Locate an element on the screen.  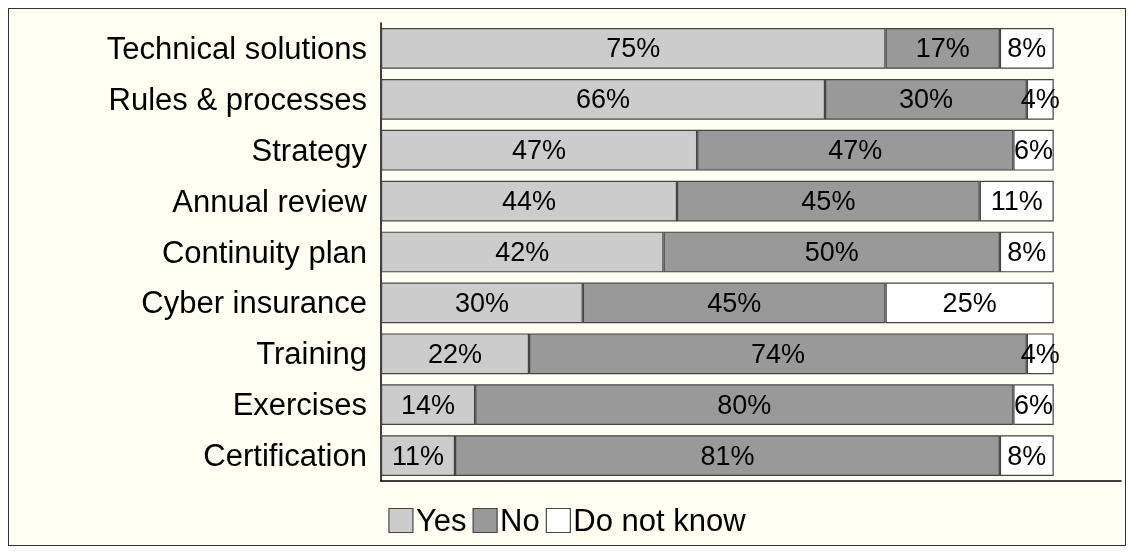
y-tick-label: Strategy is located at coordinates (309, 150).